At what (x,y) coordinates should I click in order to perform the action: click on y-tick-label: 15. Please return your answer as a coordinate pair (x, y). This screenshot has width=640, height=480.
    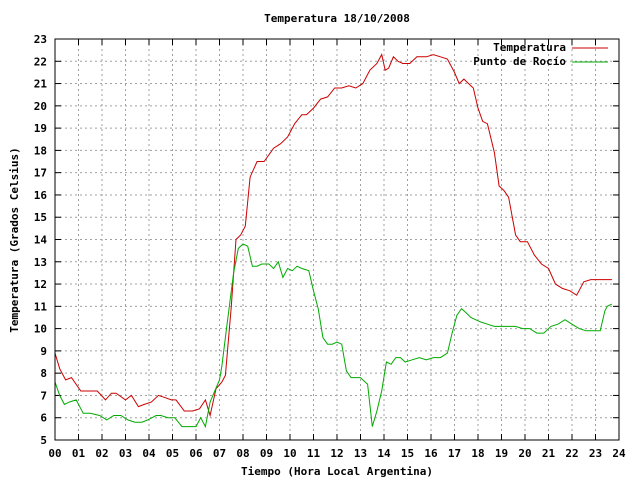
    Looking at the image, I should click on (40, 217).